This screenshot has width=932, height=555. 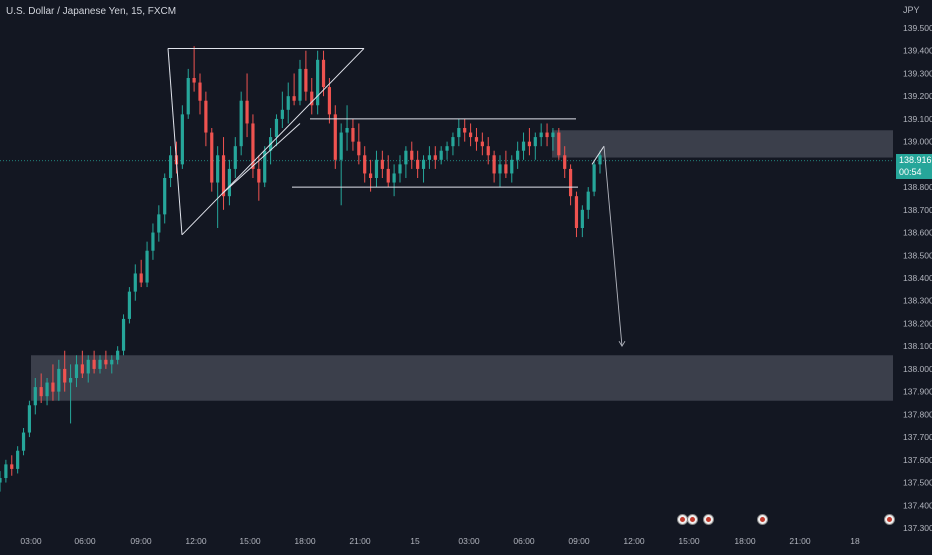 I want to click on x-tick-label: 18, so click(x=855, y=541).